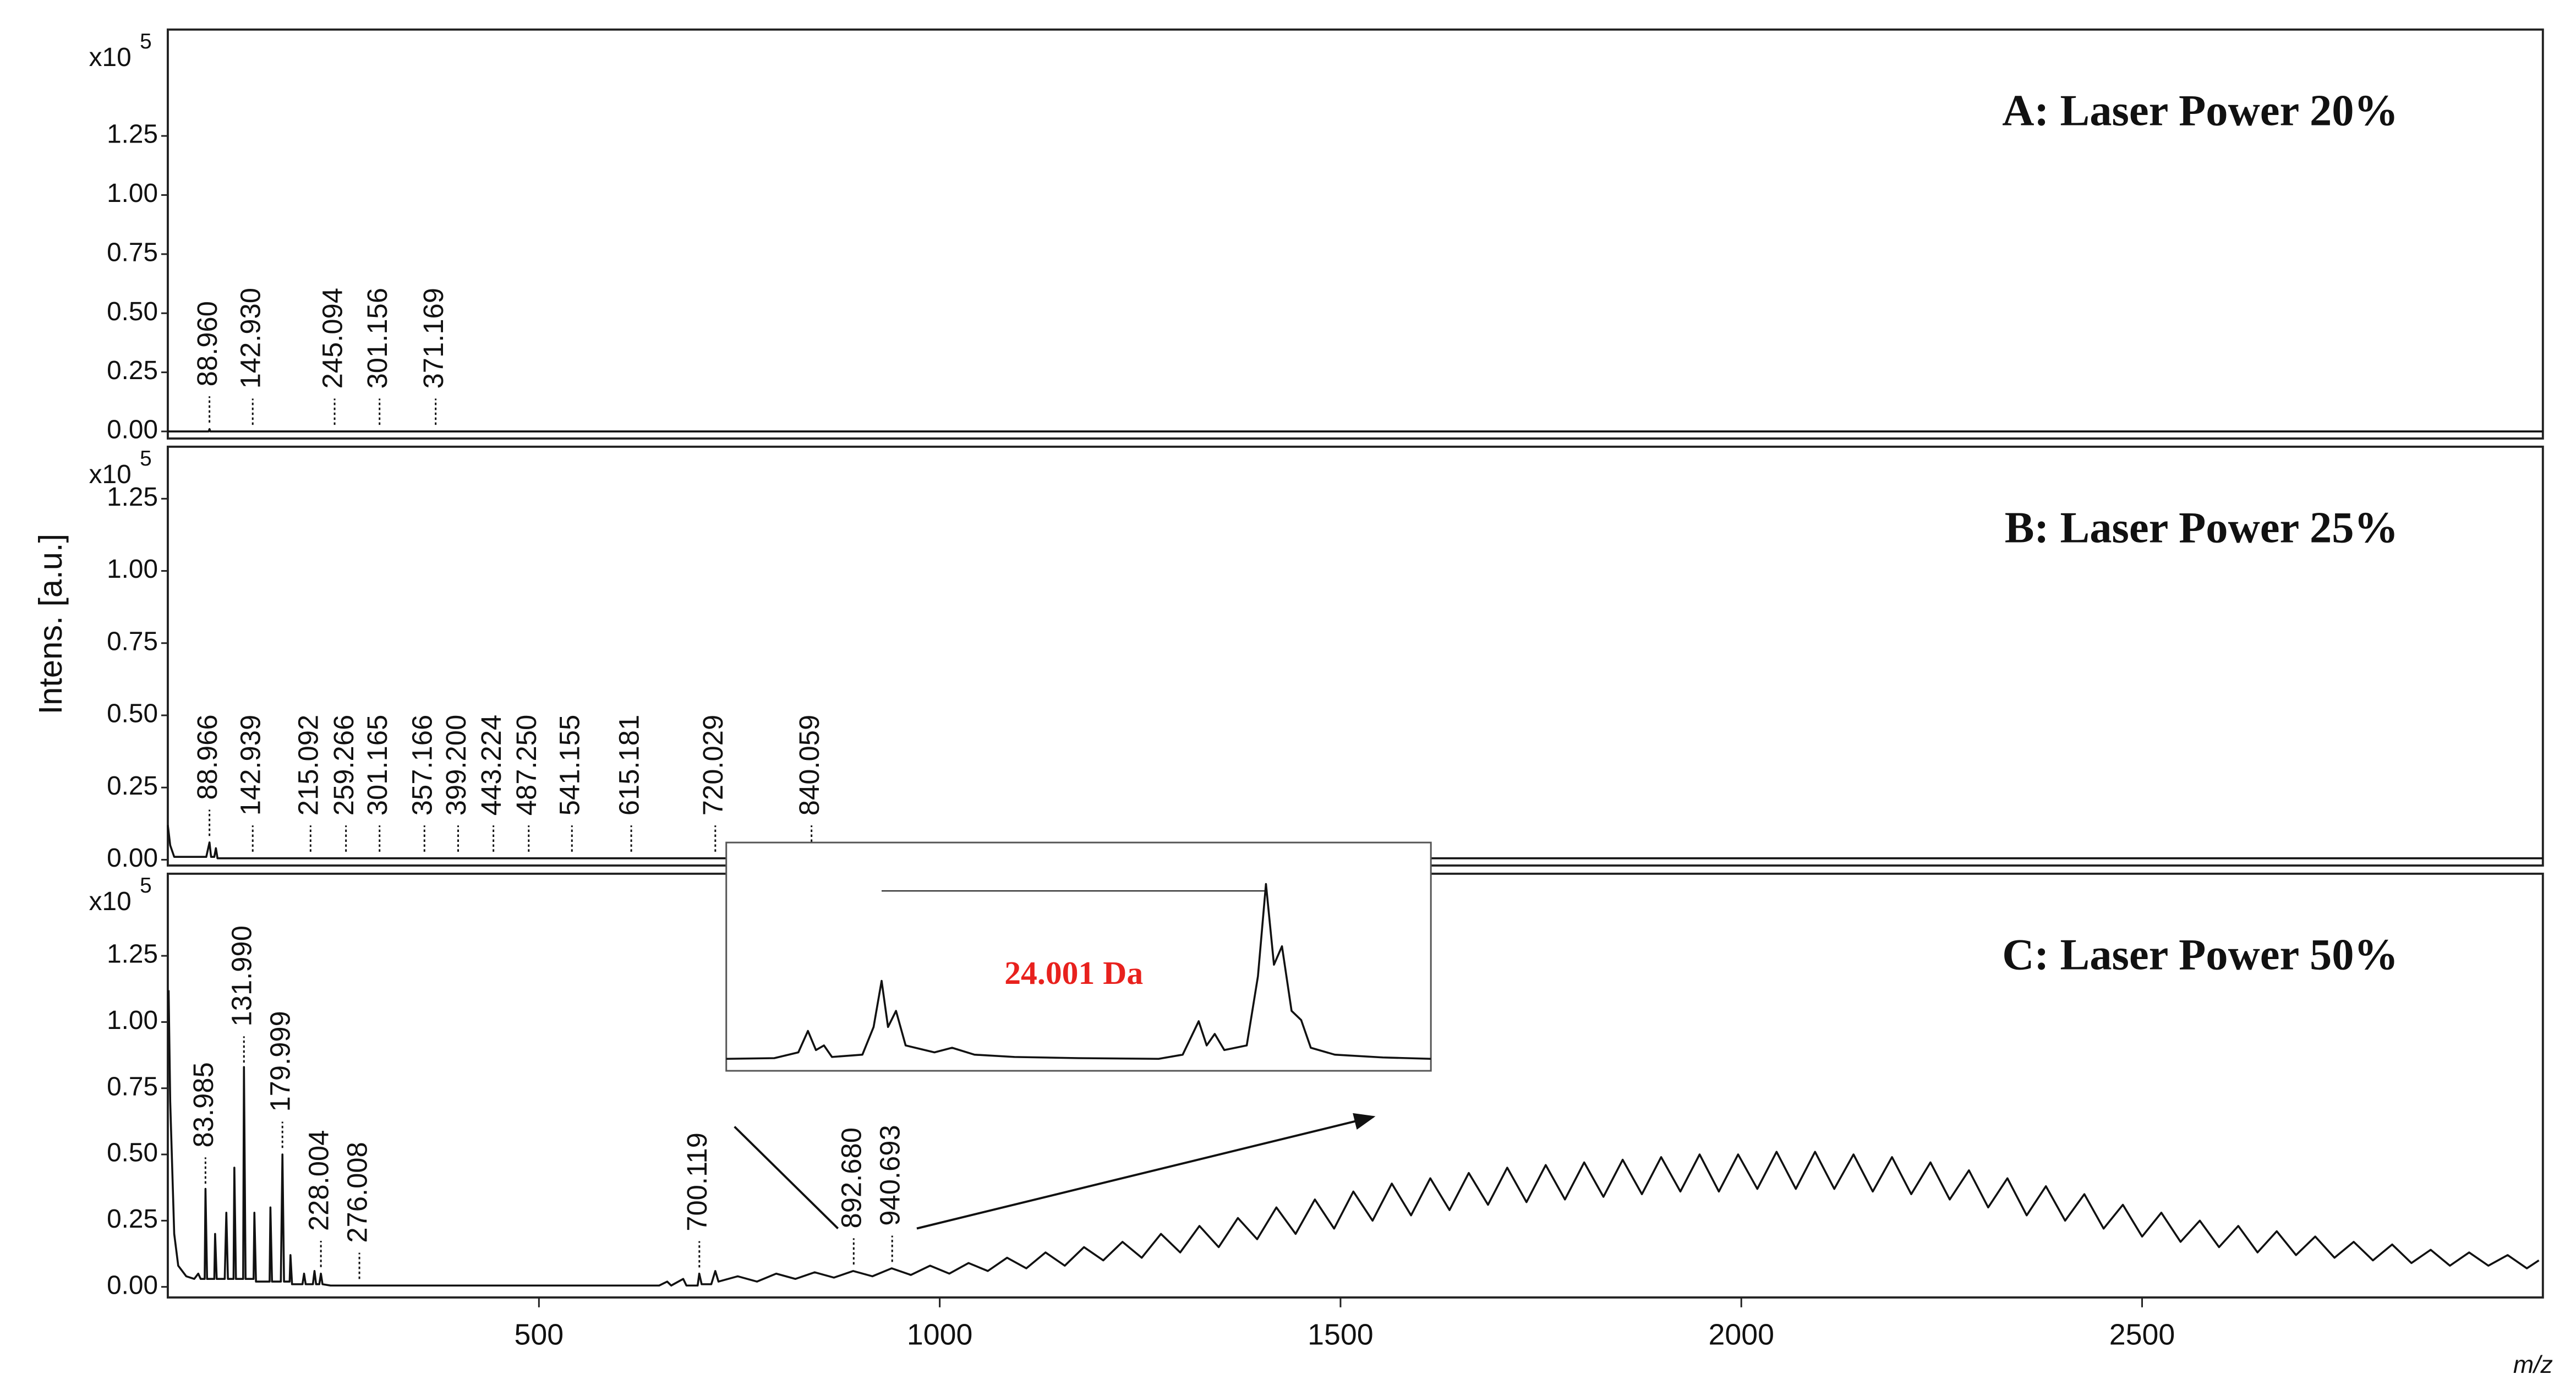  Describe the element at coordinates (250, 338) in the screenshot. I see `peak-label: 142.930` at that location.